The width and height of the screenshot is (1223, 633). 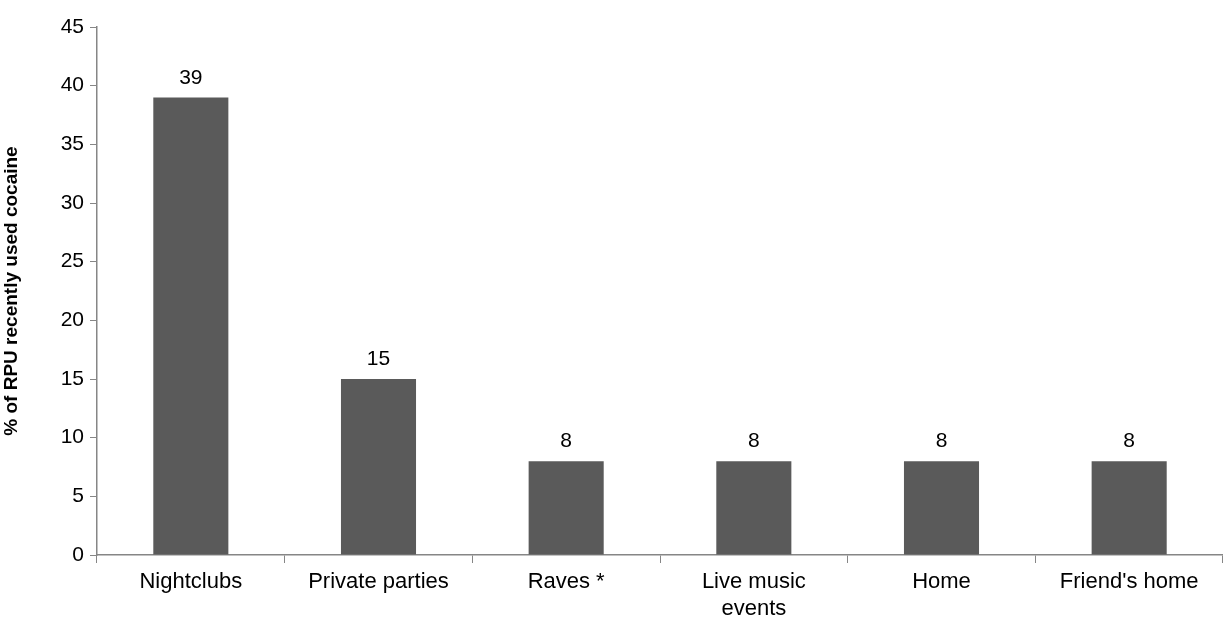 What do you see at coordinates (78, 495) in the screenshot?
I see `y-tick-label: 5` at bounding box center [78, 495].